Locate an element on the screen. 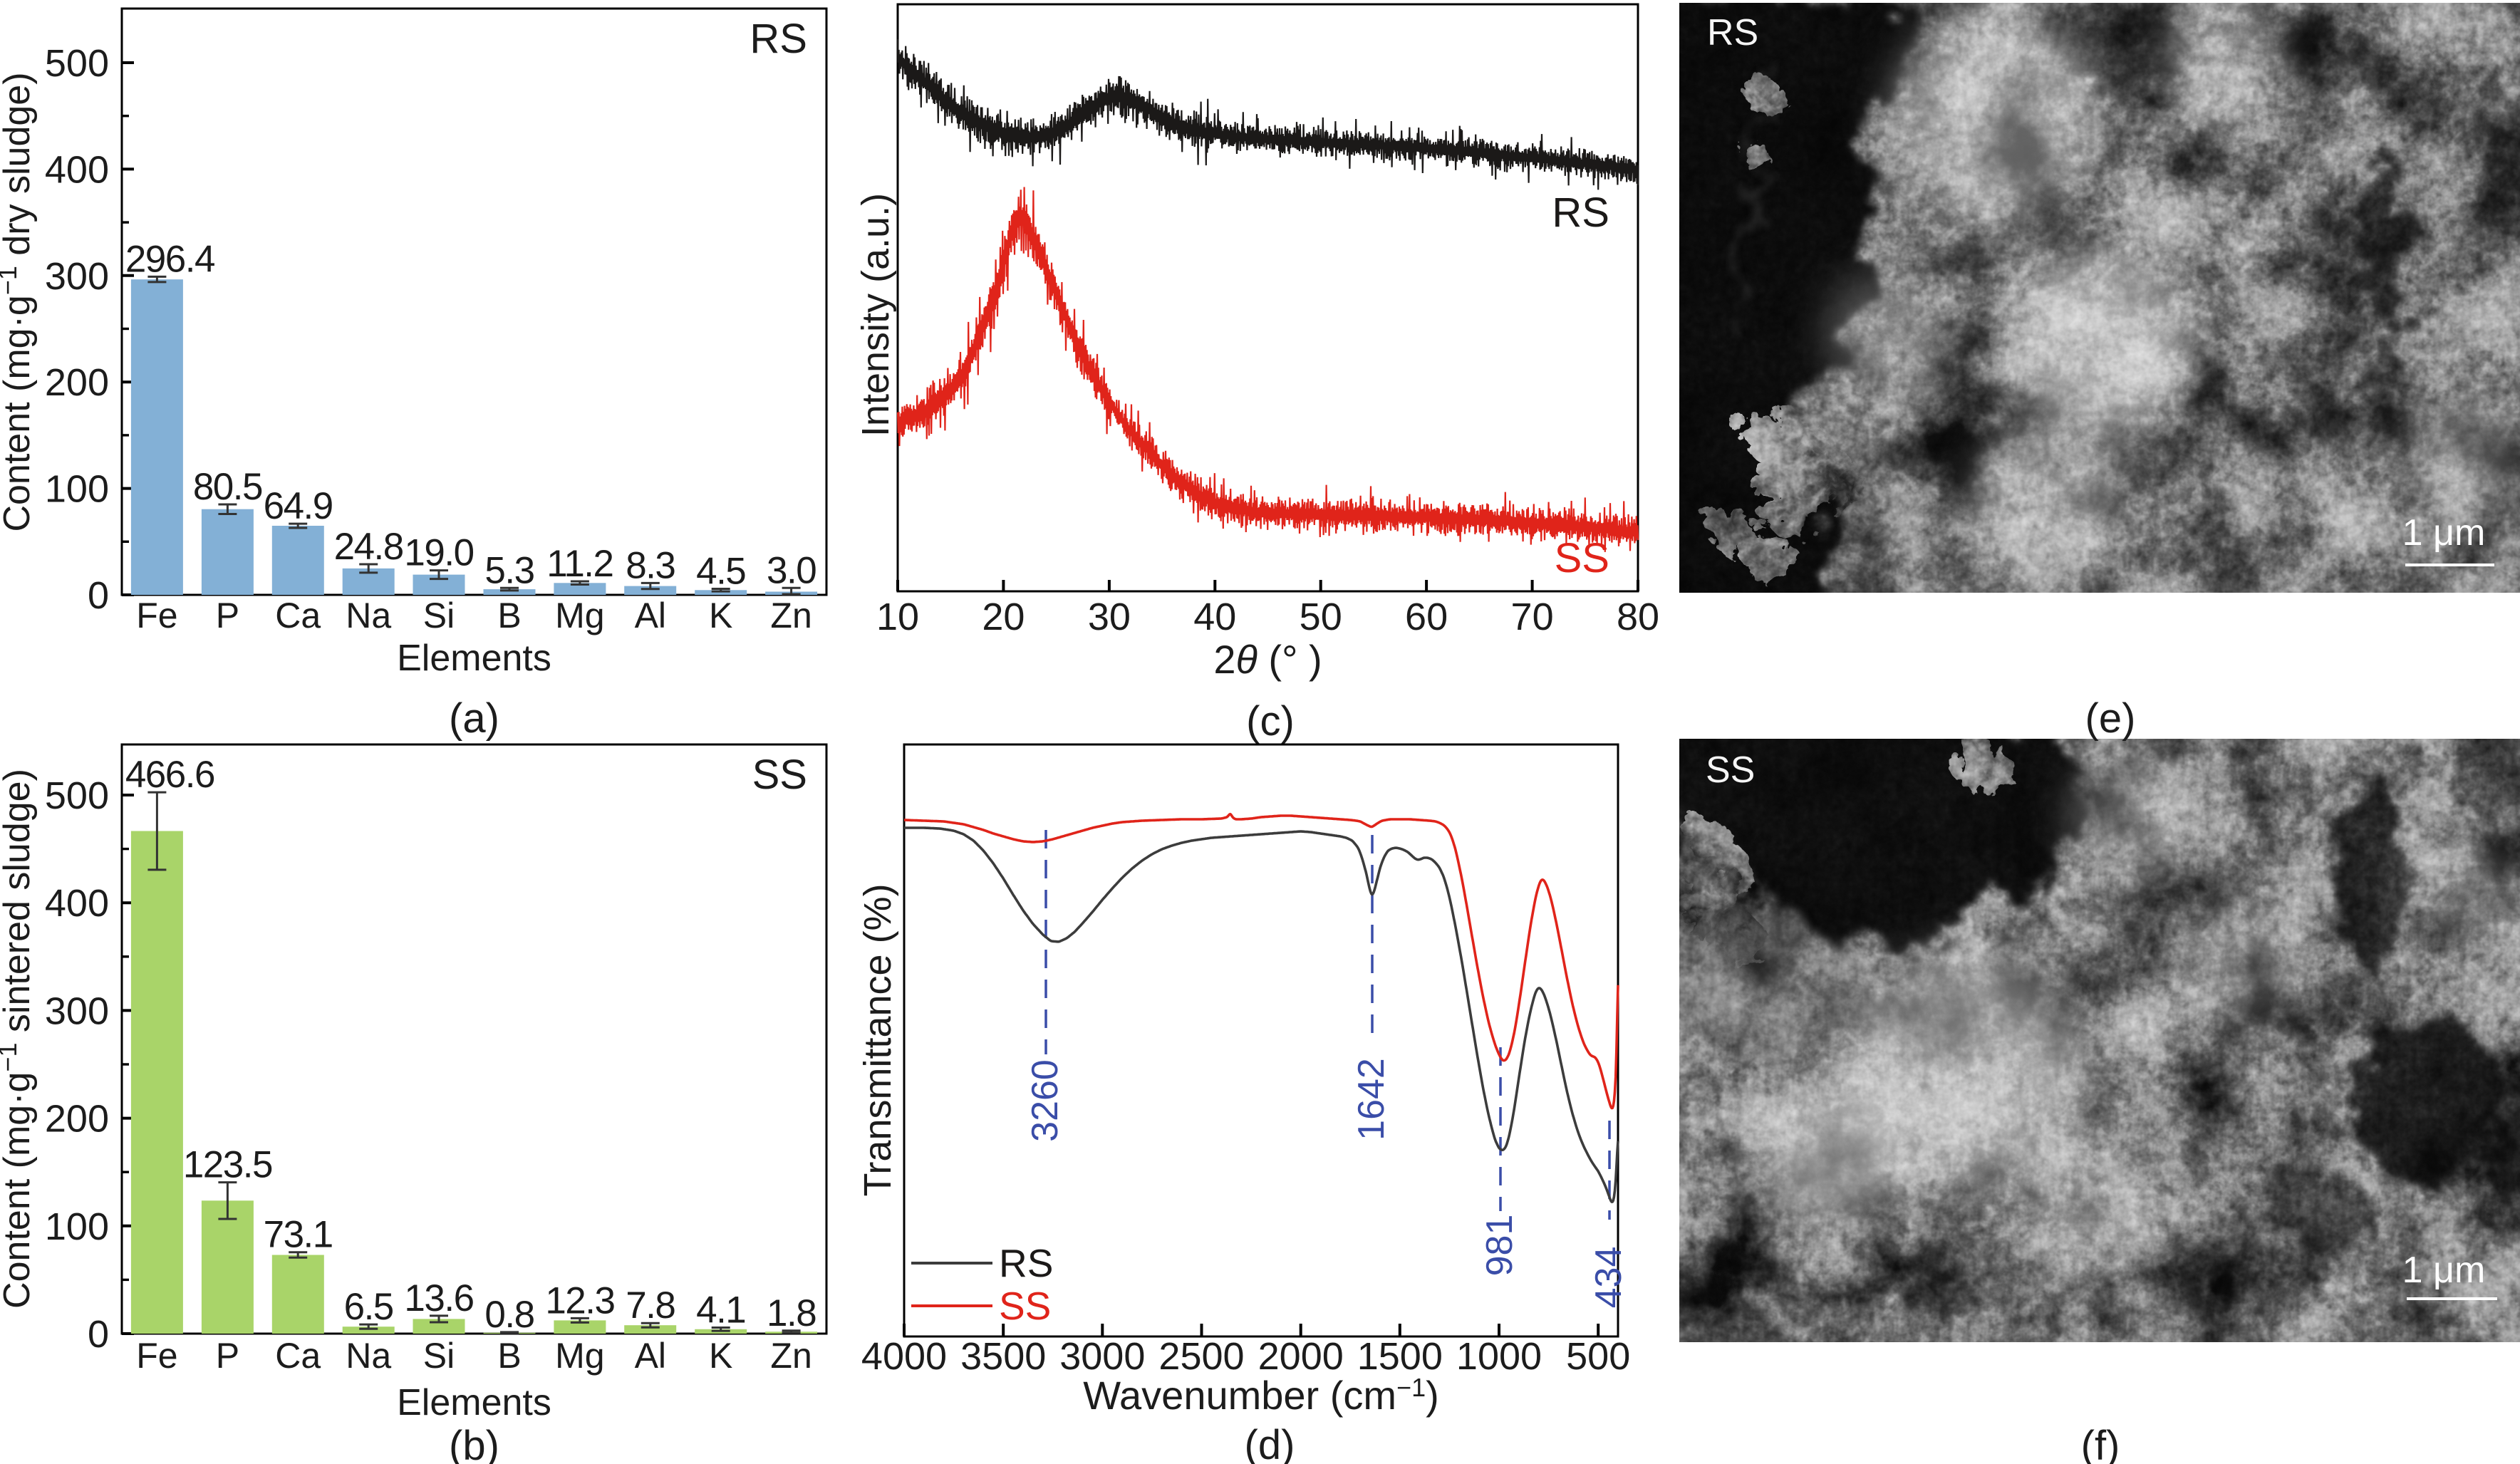 The image size is (2520, 1464). svg-text: (a) is located at coordinates (474, 719).